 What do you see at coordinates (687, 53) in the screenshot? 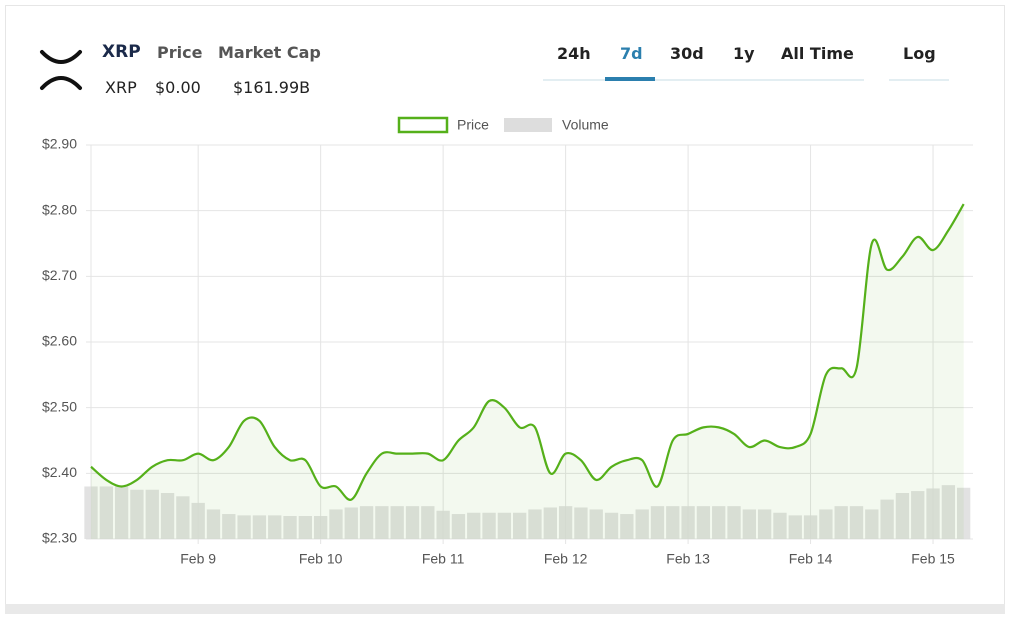
I see `tab: 30d` at bounding box center [687, 53].